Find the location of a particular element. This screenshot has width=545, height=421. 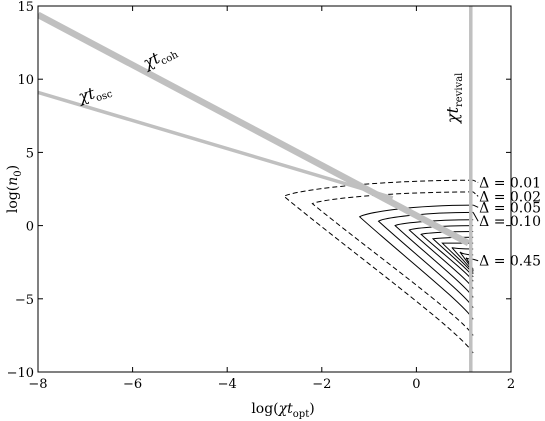

y-axis-title-post: ) is located at coordinates (13, 167).